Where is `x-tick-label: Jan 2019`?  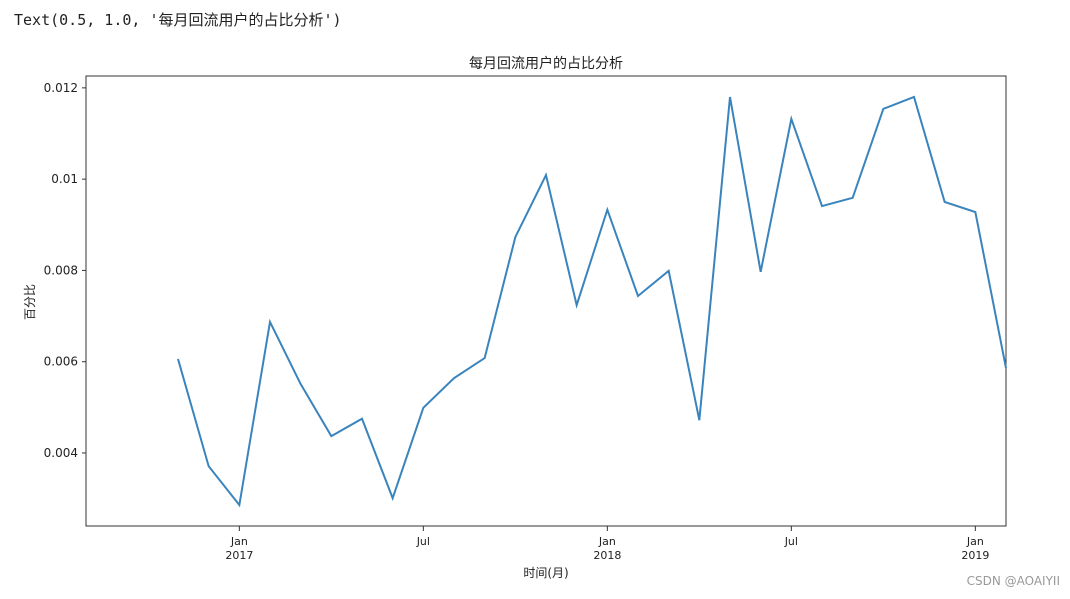 x-tick-label: Jan 2019 is located at coordinates (975, 548).